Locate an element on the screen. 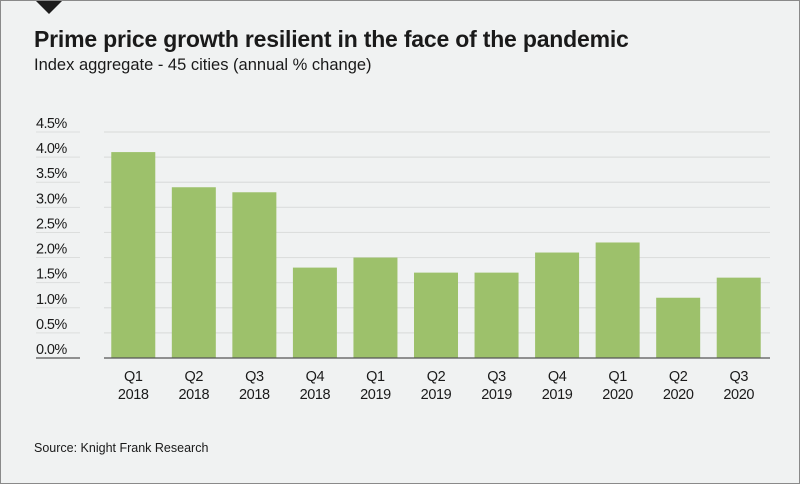  y-tick-label: 2.0% is located at coordinates (51, 250).